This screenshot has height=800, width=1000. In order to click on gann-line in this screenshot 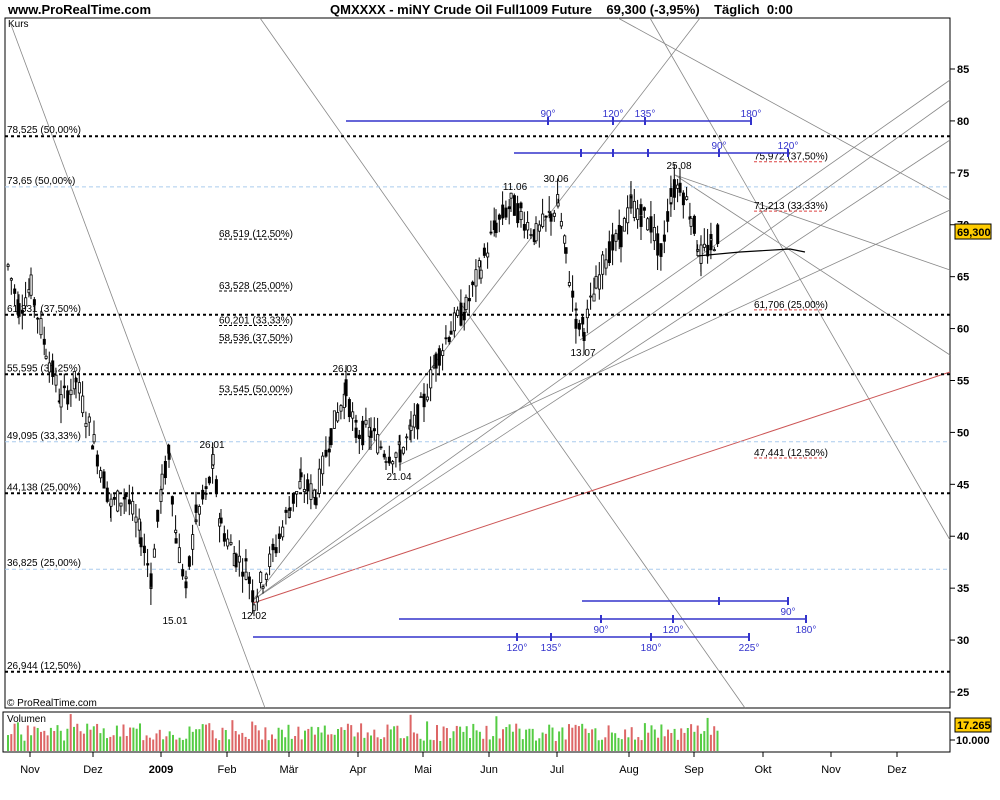, I will do `click(812, 222)`.